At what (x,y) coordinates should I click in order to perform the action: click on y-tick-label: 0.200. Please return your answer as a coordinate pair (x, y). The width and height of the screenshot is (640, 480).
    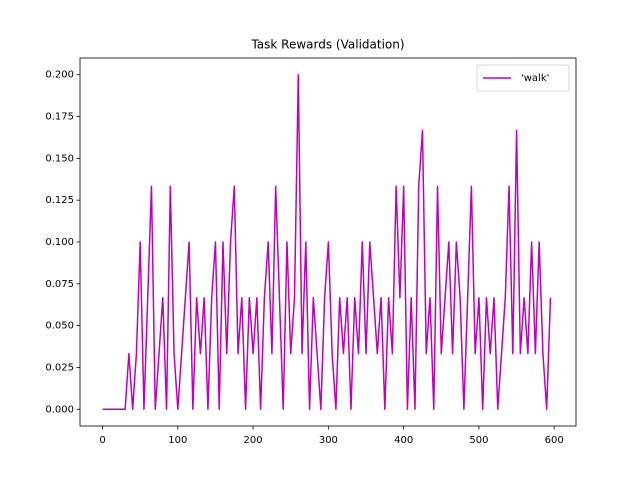
    Looking at the image, I should click on (59, 75).